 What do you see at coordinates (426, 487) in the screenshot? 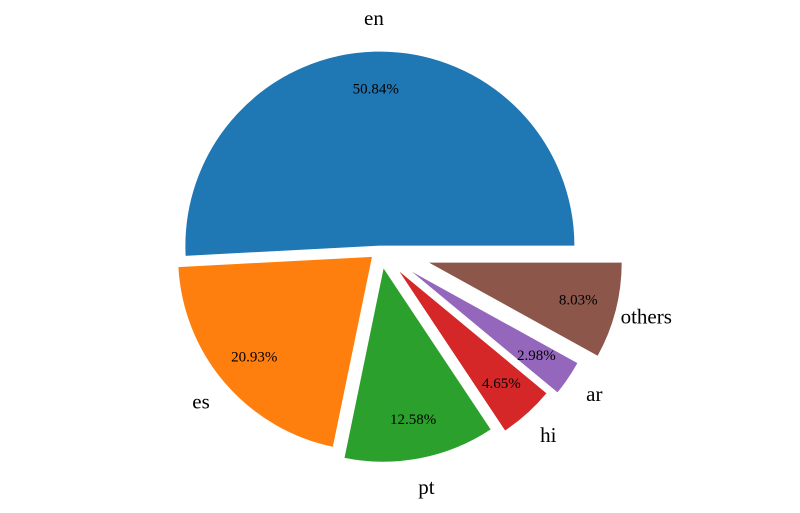
I see `slice-label: pt` at bounding box center [426, 487].